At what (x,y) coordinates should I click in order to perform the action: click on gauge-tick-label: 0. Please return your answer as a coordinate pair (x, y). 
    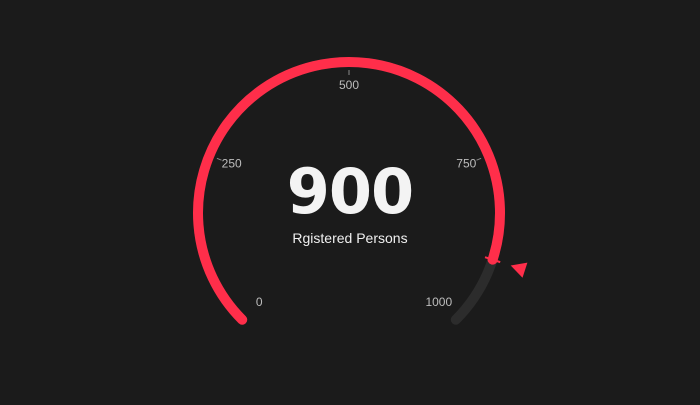
    Looking at the image, I should click on (259, 302).